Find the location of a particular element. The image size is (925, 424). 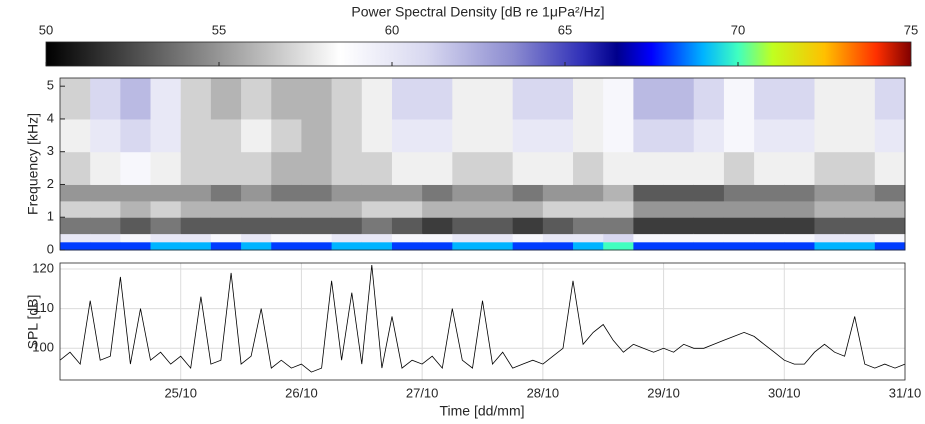

y-tick-label: 1 is located at coordinates (50, 216).